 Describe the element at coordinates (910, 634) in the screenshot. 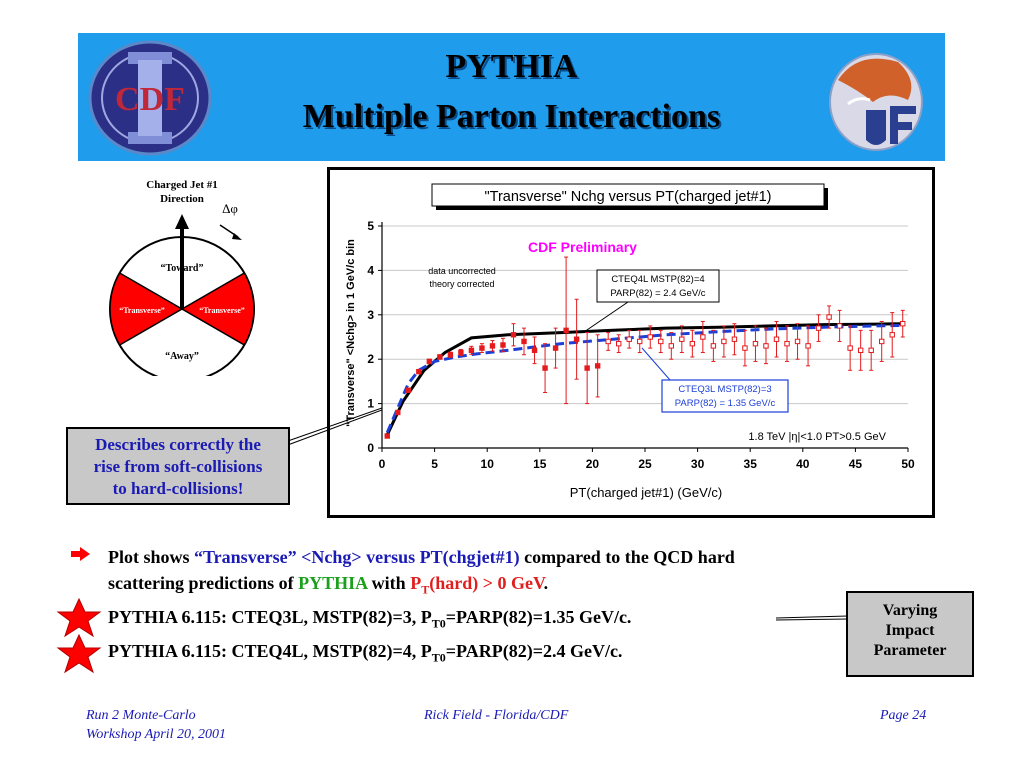

I see `callout-varying-impact: Varying Impact Parameter` at that location.